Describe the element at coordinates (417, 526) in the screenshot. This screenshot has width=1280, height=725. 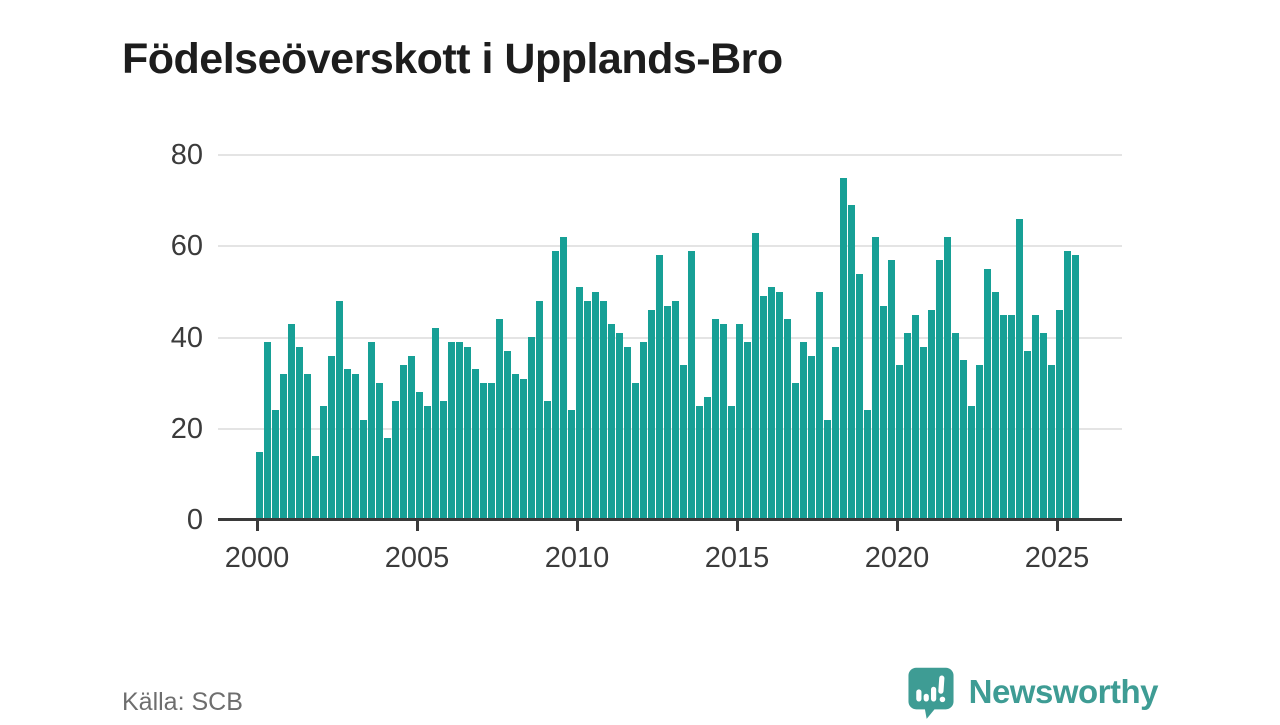
I see `x-axis-tick-2005` at that location.